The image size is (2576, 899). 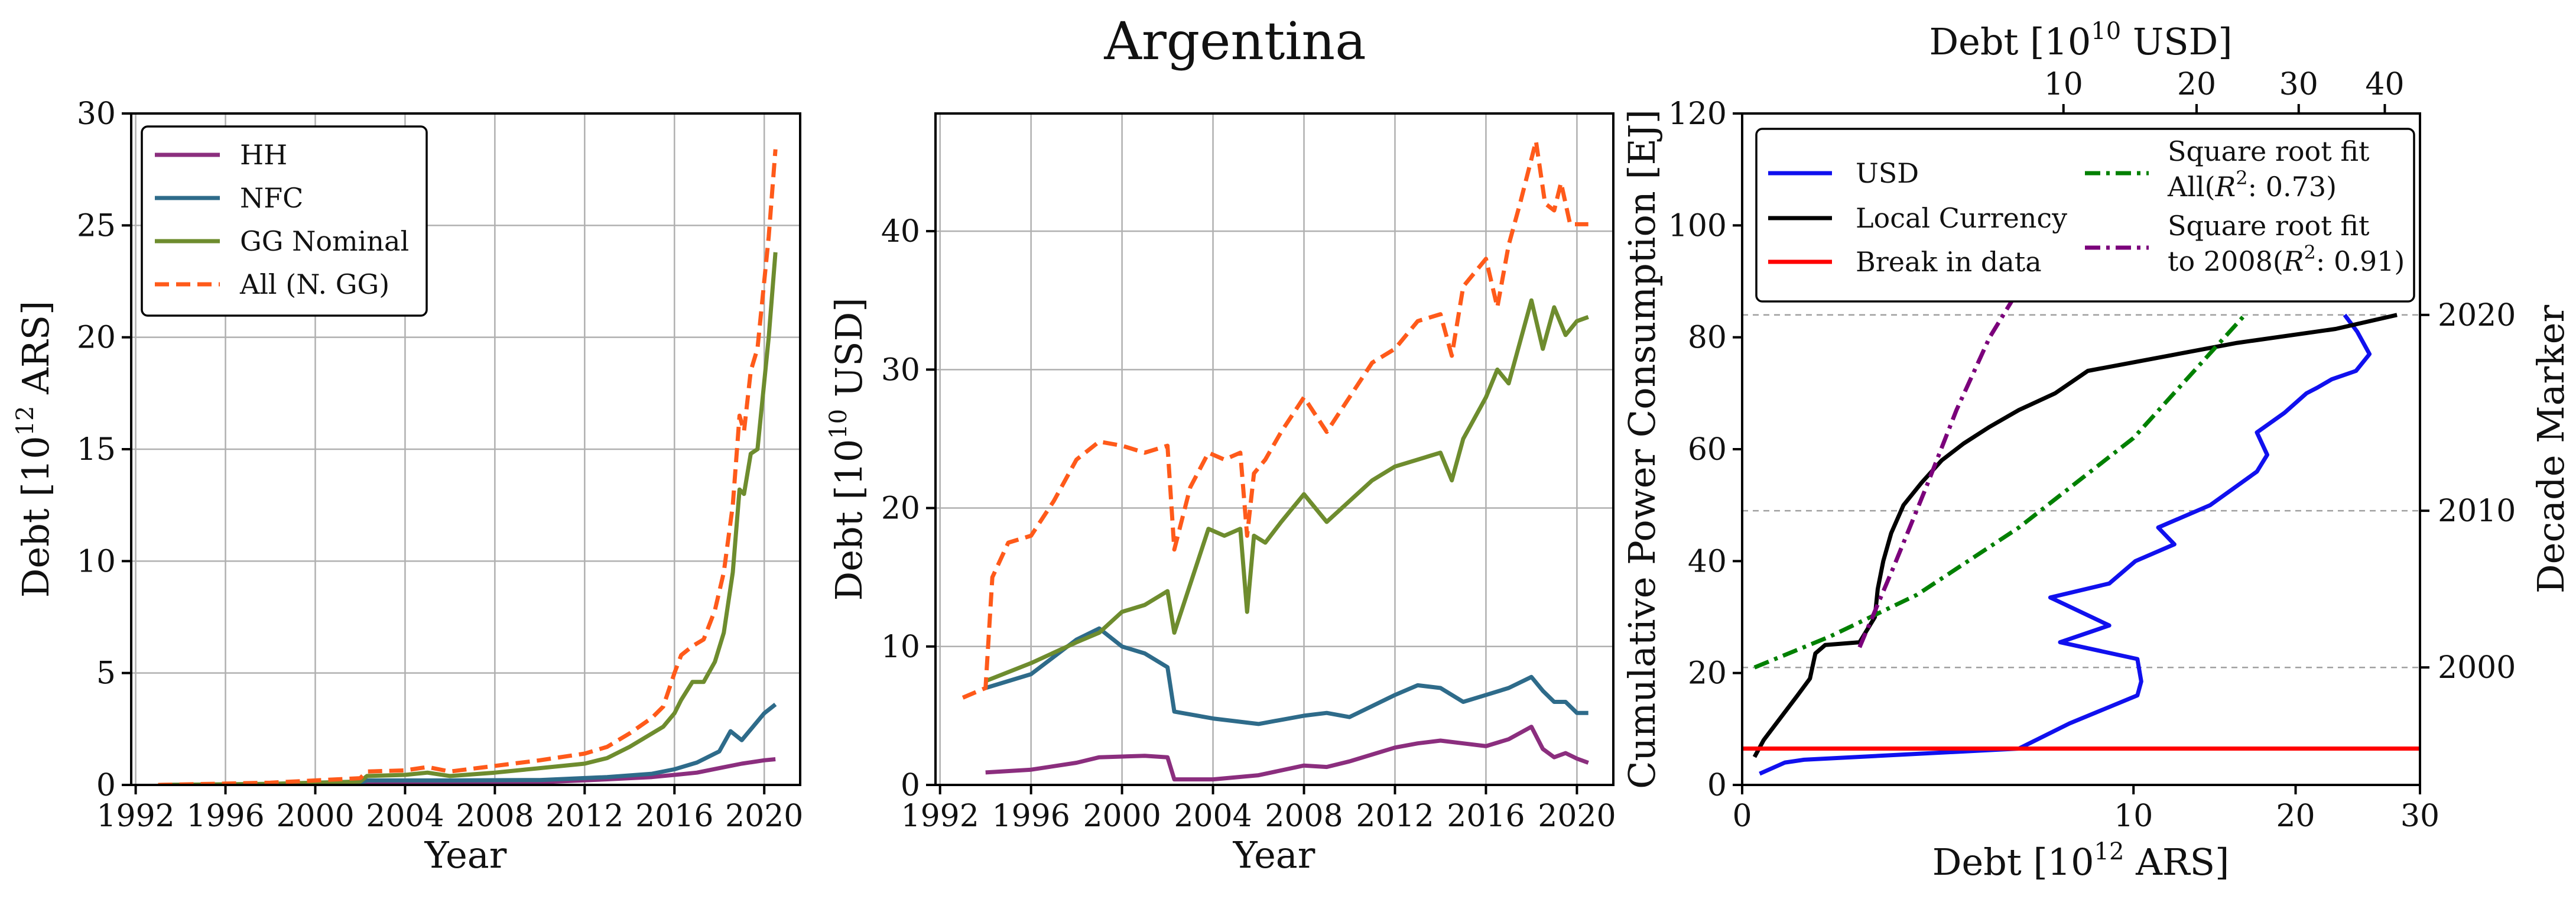 What do you see at coordinates (2063, 84) in the screenshot?
I see `top-tick-label: 10` at bounding box center [2063, 84].